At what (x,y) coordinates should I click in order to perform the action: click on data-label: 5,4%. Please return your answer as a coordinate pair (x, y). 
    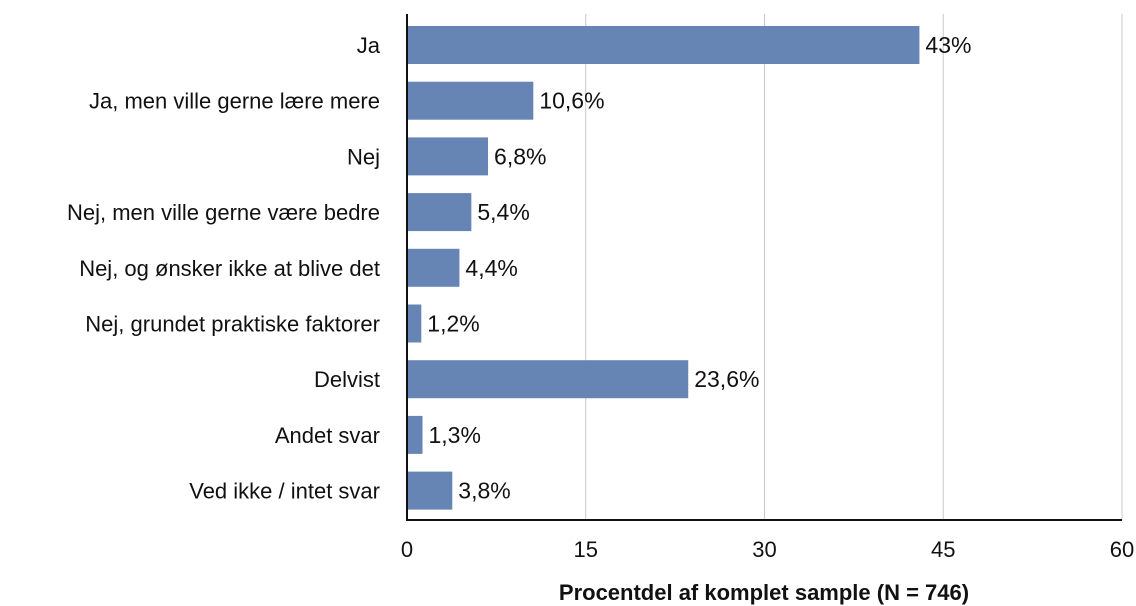
    Looking at the image, I should click on (503, 212).